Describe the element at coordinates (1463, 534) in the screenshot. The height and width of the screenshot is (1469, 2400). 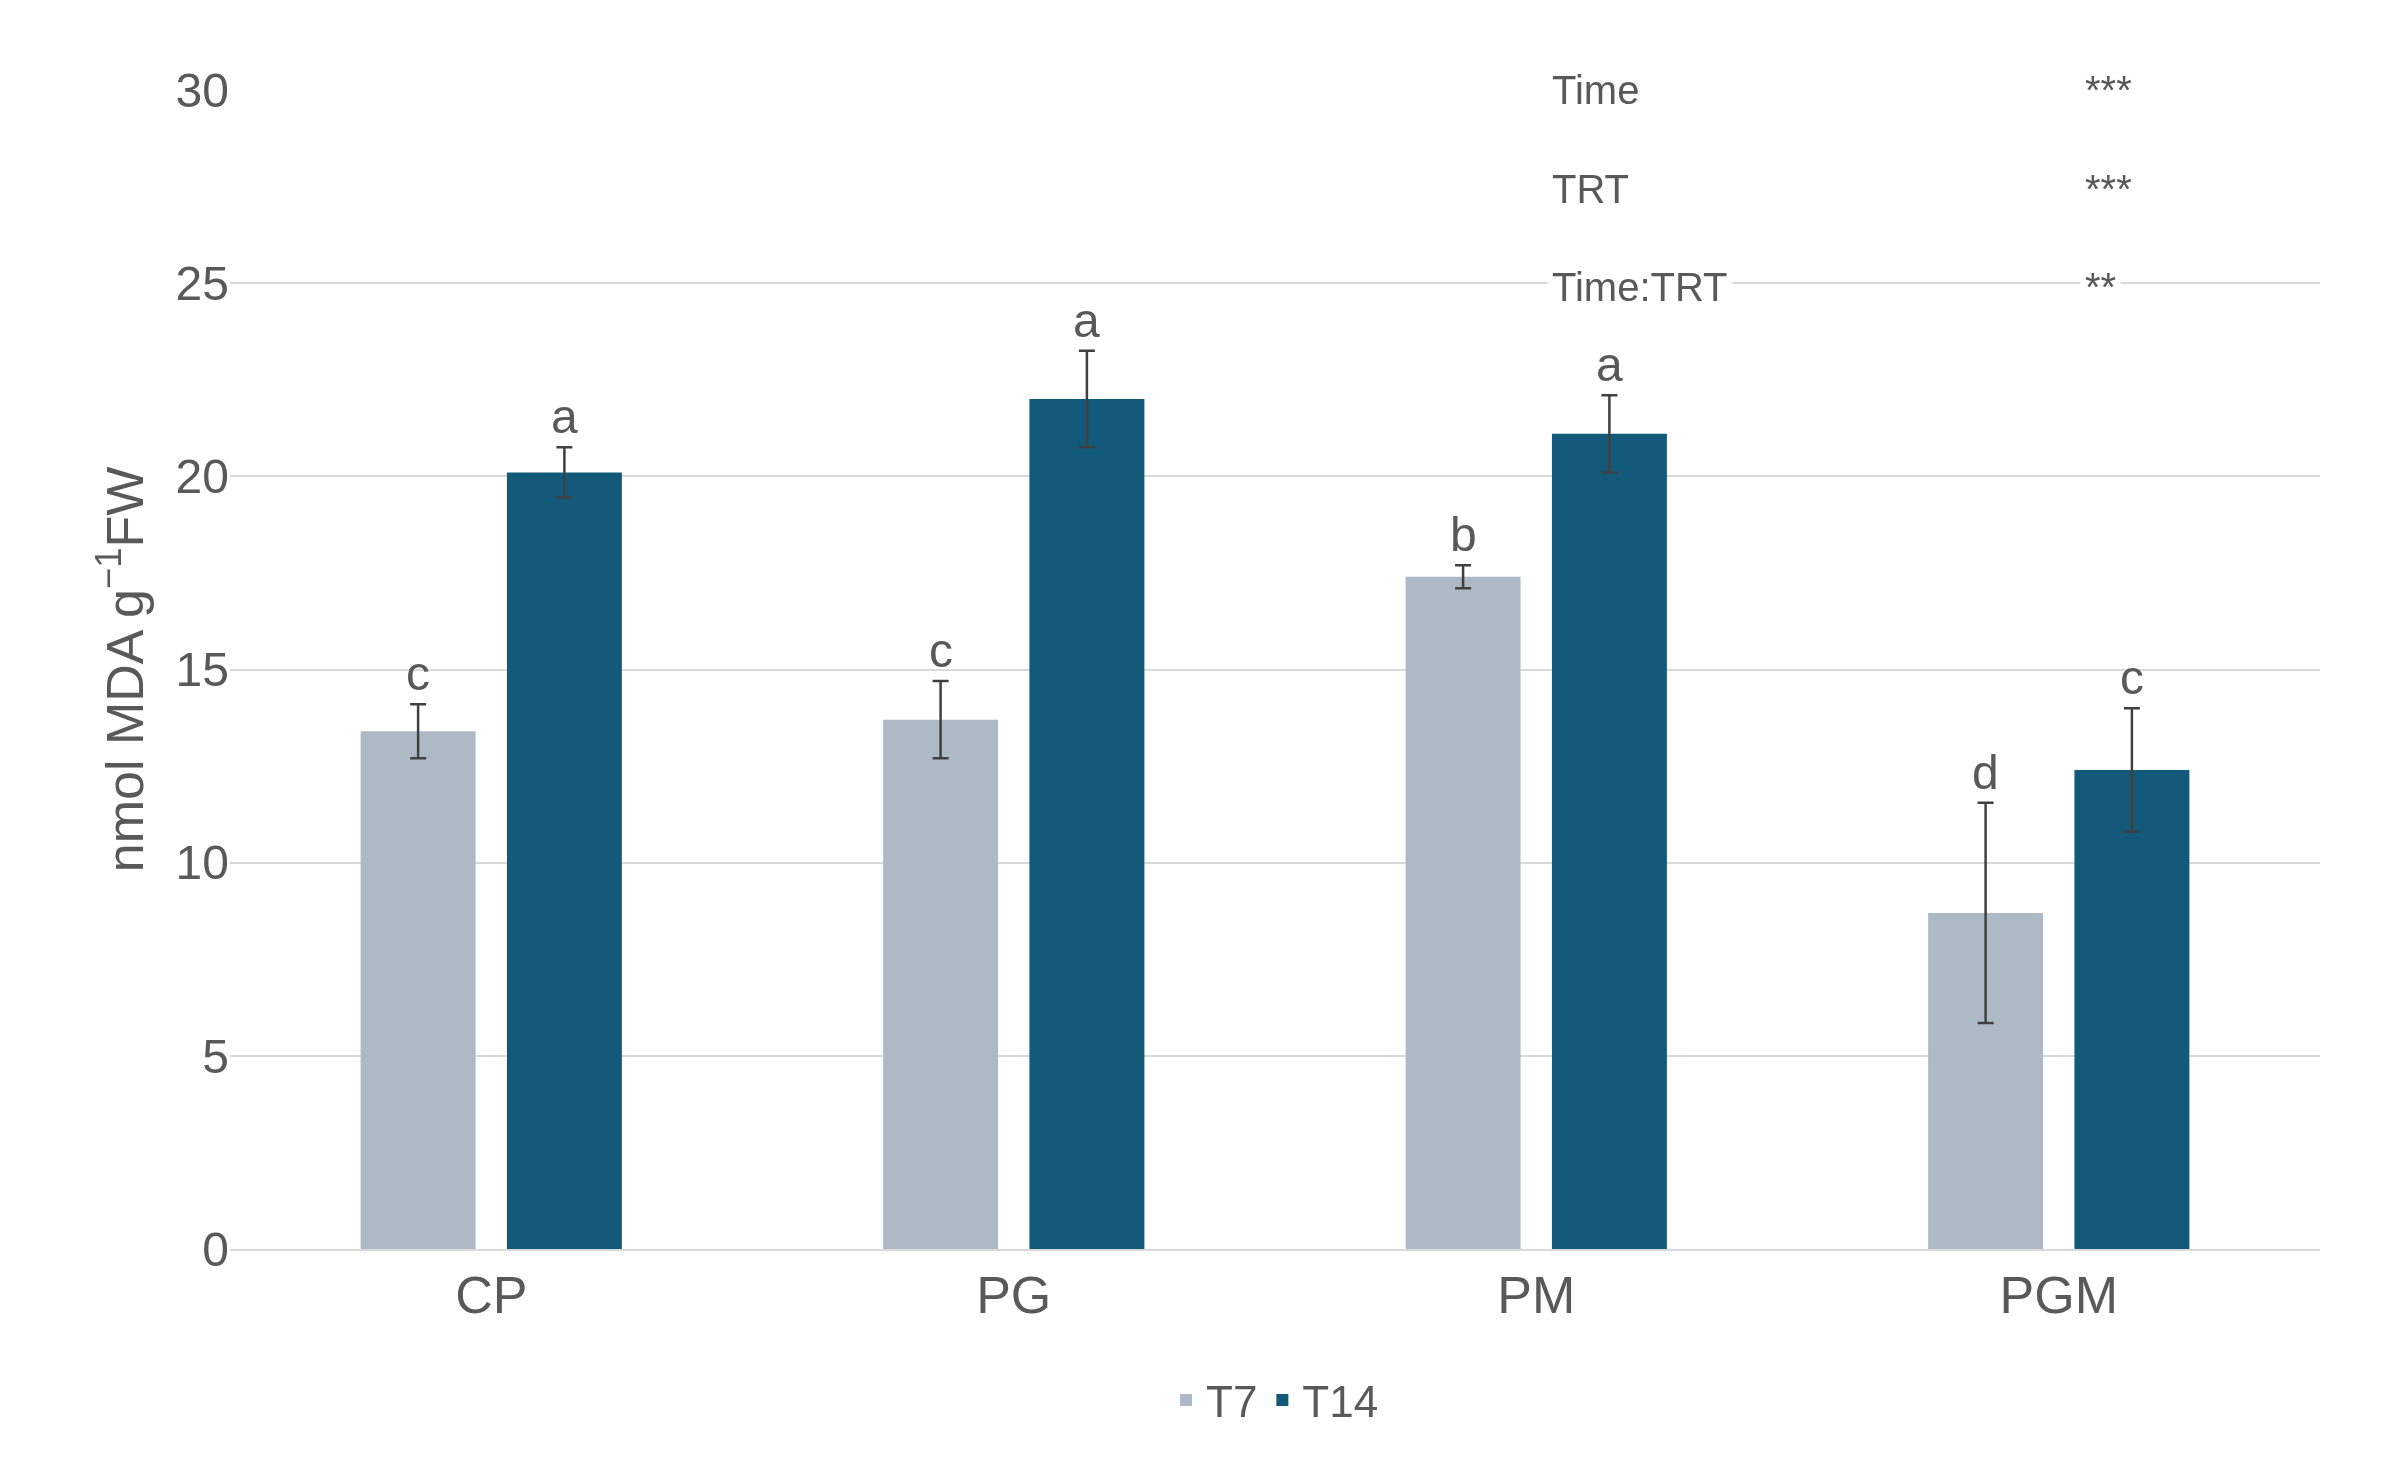
I see `data-label: b` at that location.